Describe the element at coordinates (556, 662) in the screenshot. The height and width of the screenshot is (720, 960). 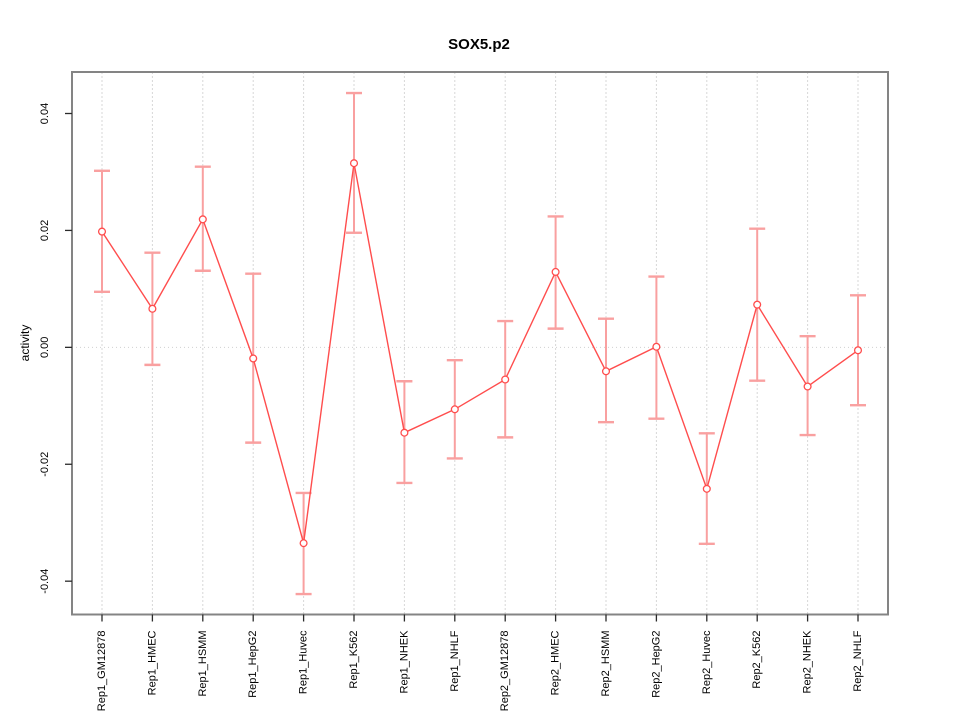
I see `x-tick-label: Rep2_HMEC` at that location.